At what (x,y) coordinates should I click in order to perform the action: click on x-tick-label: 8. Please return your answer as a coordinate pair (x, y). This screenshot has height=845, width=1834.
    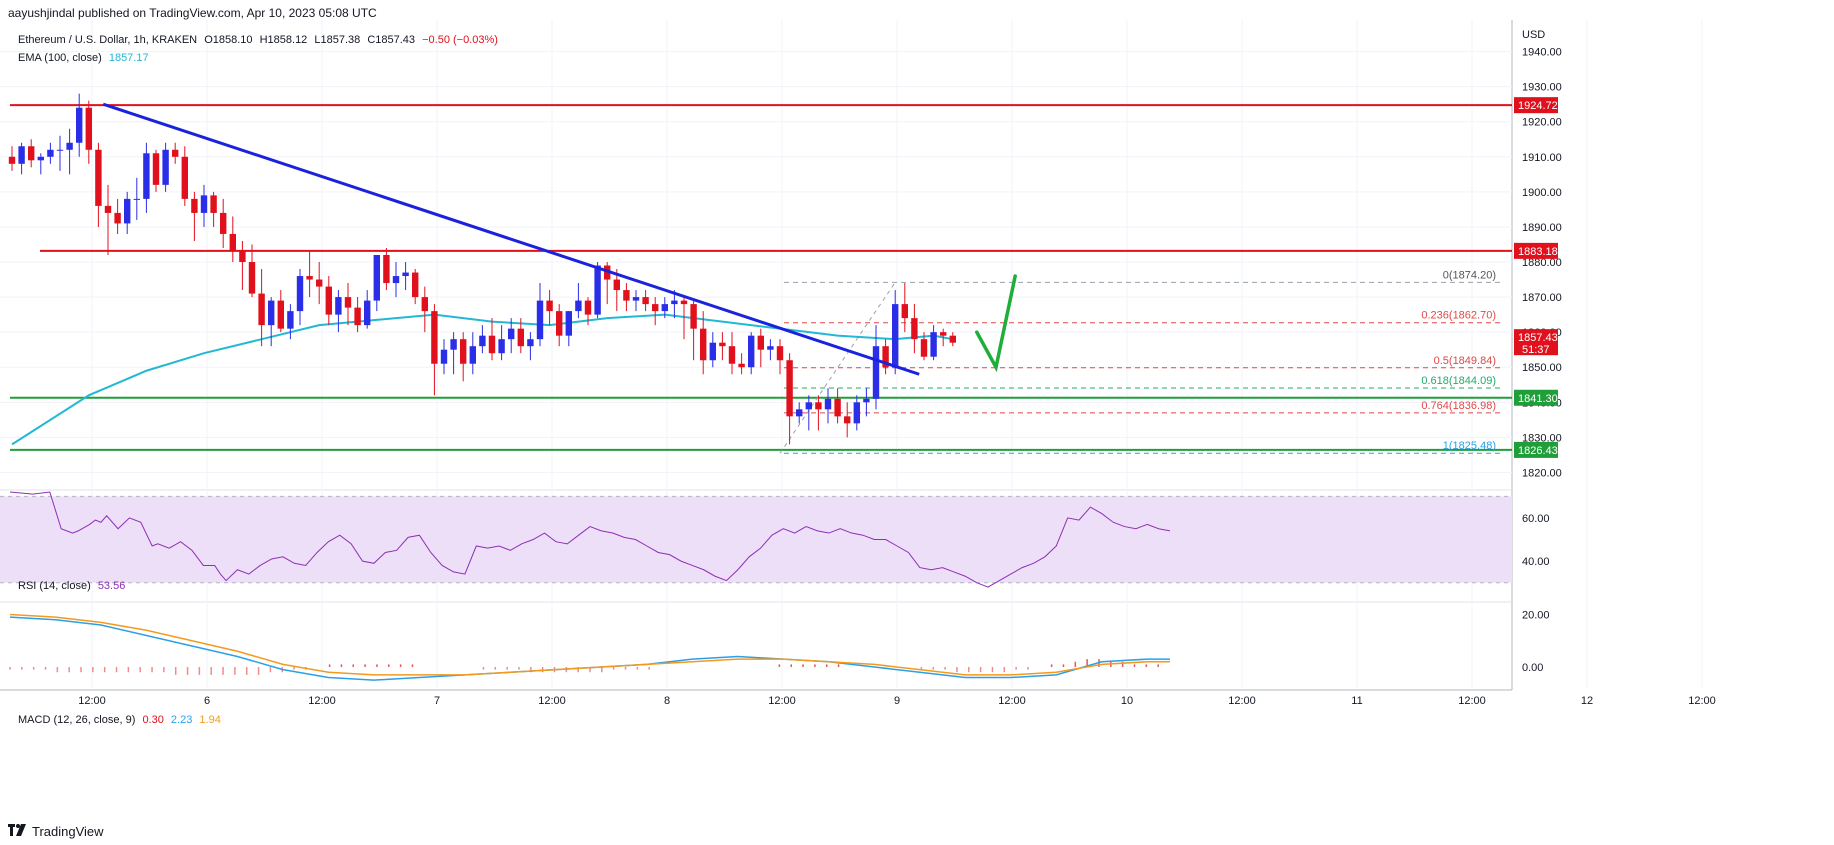
    Looking at the image, I should click on (667, 701).